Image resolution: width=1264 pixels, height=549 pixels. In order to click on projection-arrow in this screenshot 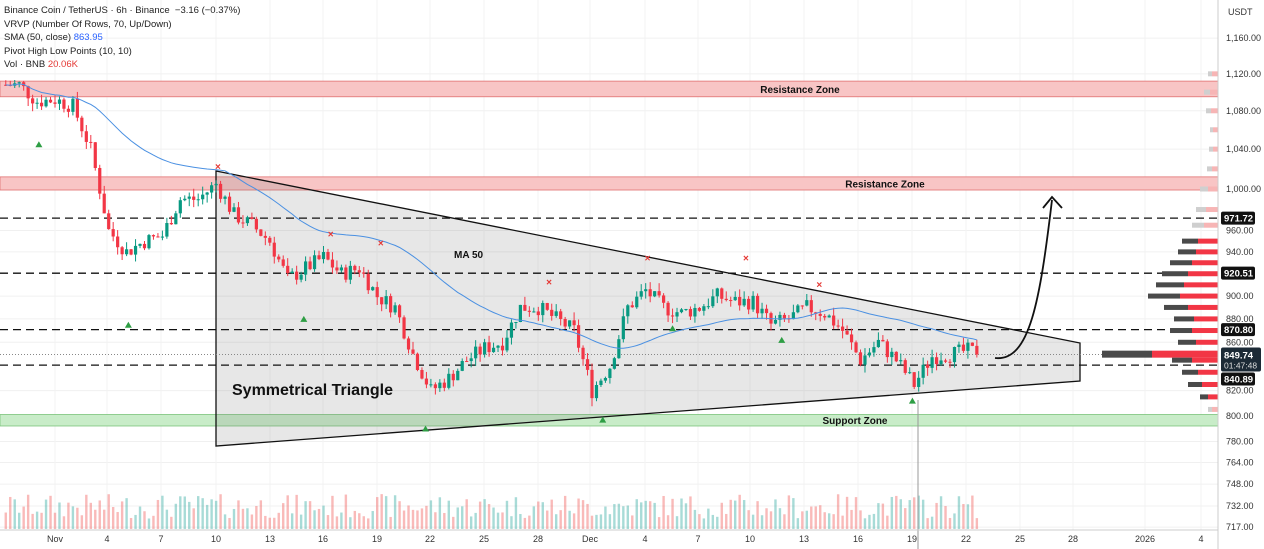, I will do `click(1023, 279)`.